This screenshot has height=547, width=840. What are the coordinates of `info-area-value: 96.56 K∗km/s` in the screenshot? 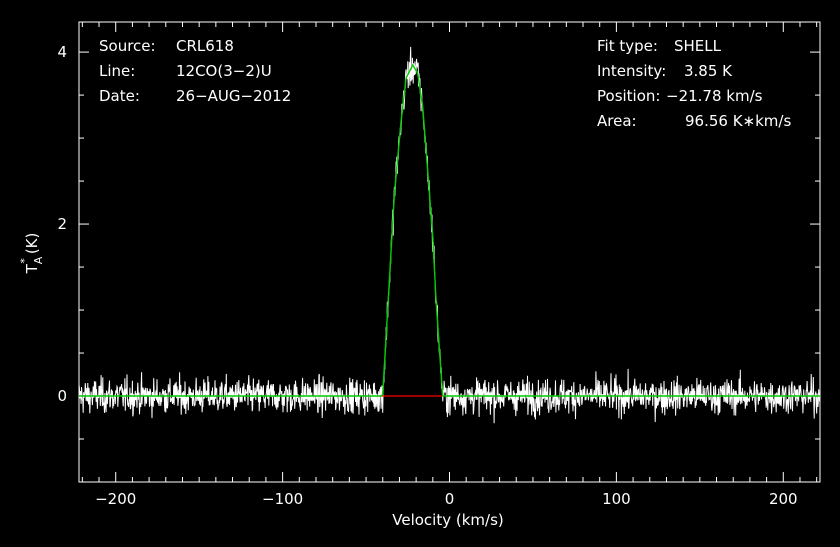 It's located at (738, 121).